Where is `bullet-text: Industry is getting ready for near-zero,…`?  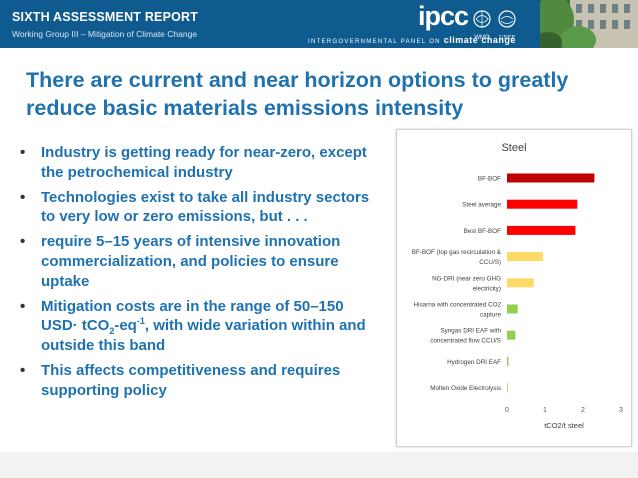
bullet-text: Industry is getting ready for near-zero,… is located at coordinates (204, 162).